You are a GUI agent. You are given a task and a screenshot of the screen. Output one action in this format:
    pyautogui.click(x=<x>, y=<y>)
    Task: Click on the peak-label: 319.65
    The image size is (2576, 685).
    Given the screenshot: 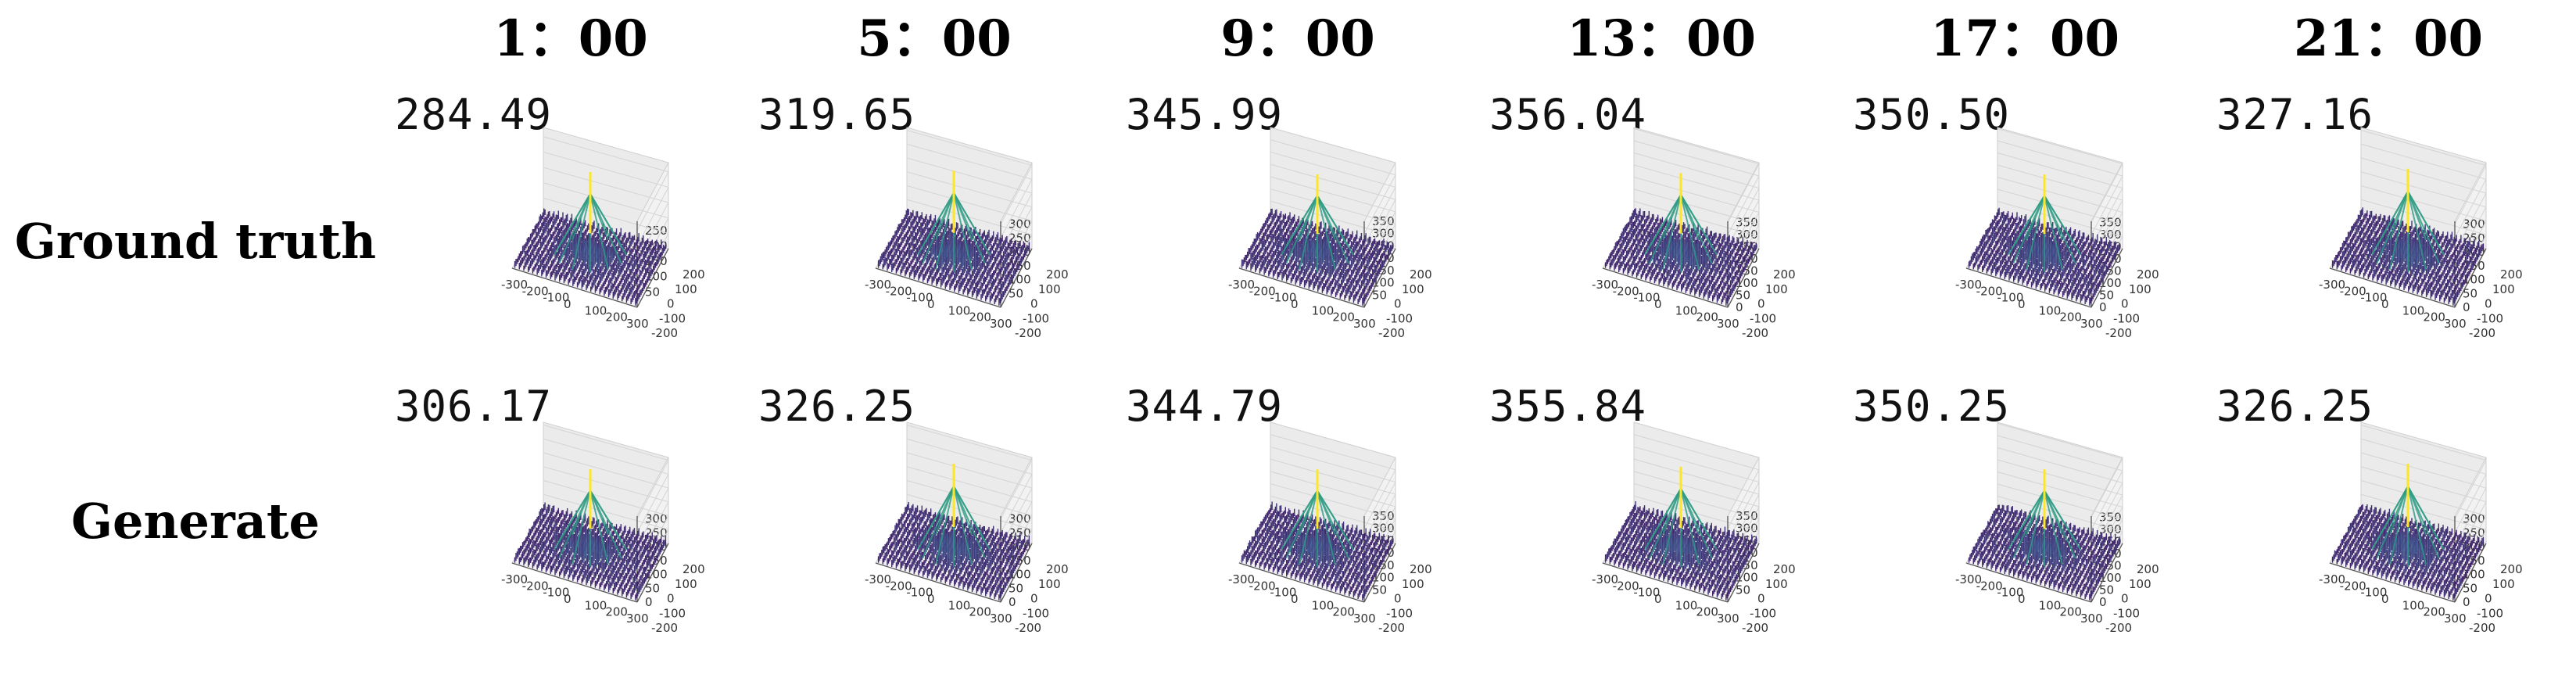 What is the action you would take?
    pyautogui.click(x=837, y=115)
    